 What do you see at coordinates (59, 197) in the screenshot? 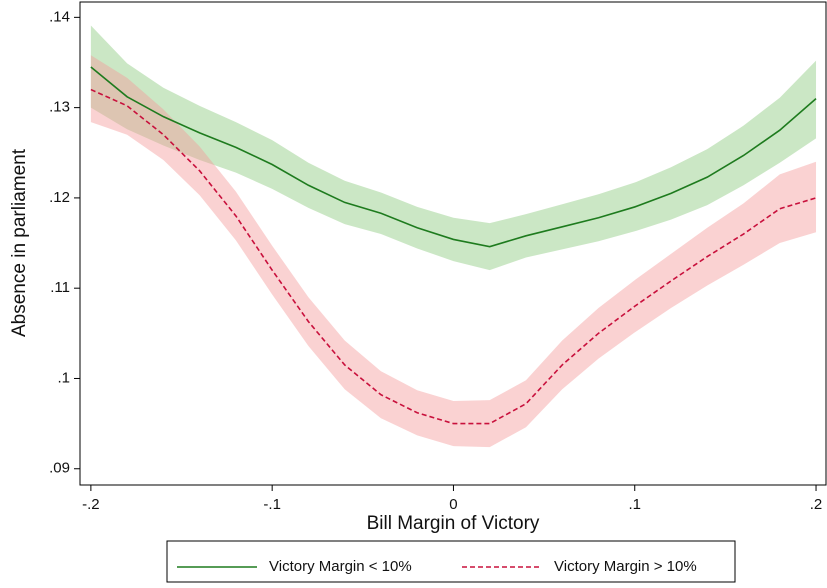
I see `y-tick-label: .12` at bounding box center [59, 197].